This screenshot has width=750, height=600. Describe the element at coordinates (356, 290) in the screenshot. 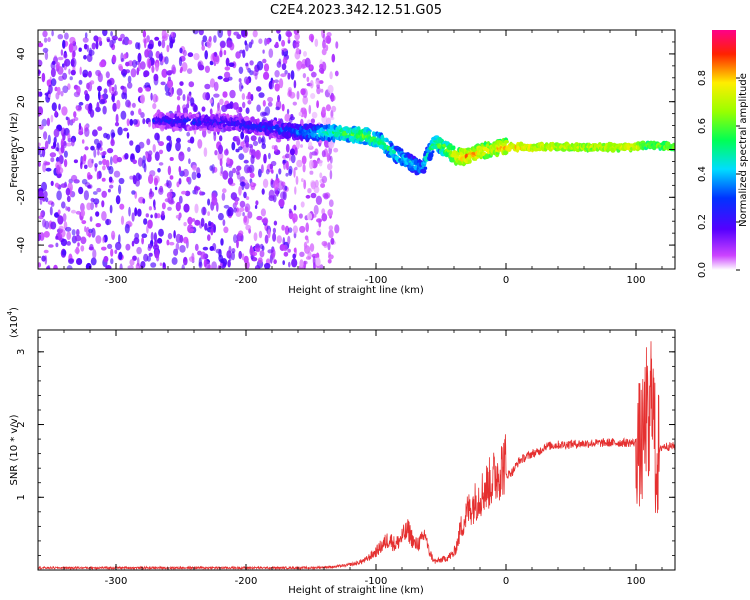

I see `spectrogram-xlabel: Height of straight line (km)` at that location.